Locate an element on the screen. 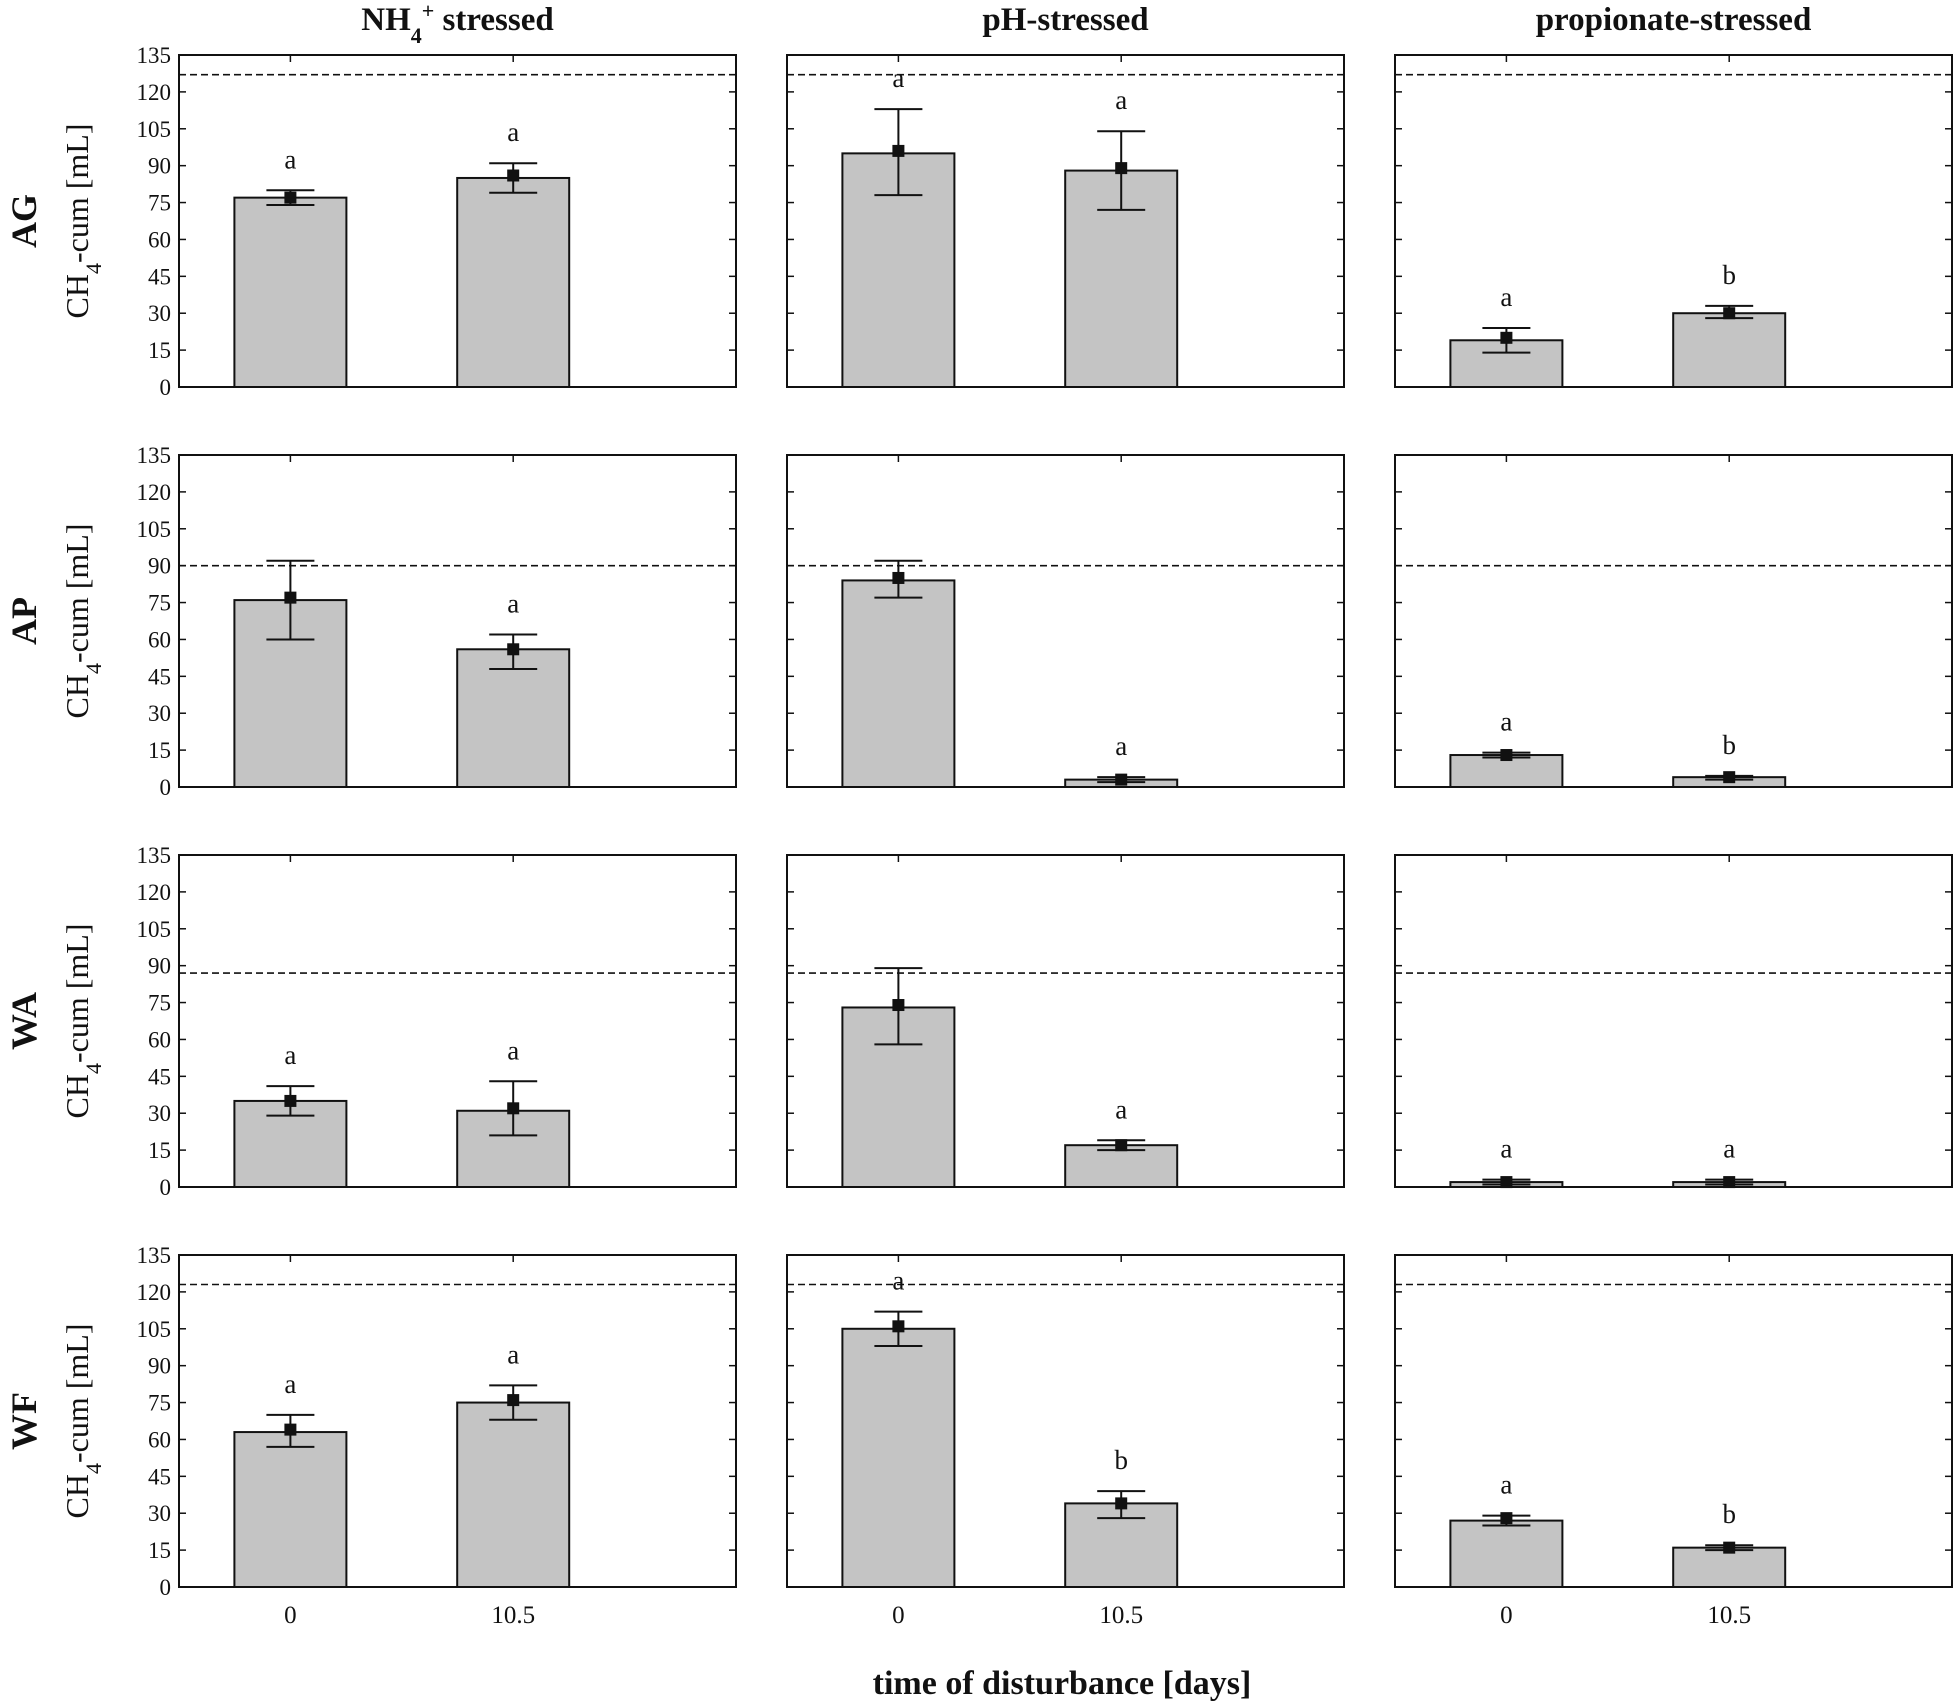 The image size is (1955, 1707). panel-ap-propionate: ab is located at coordinates (1673, 621).